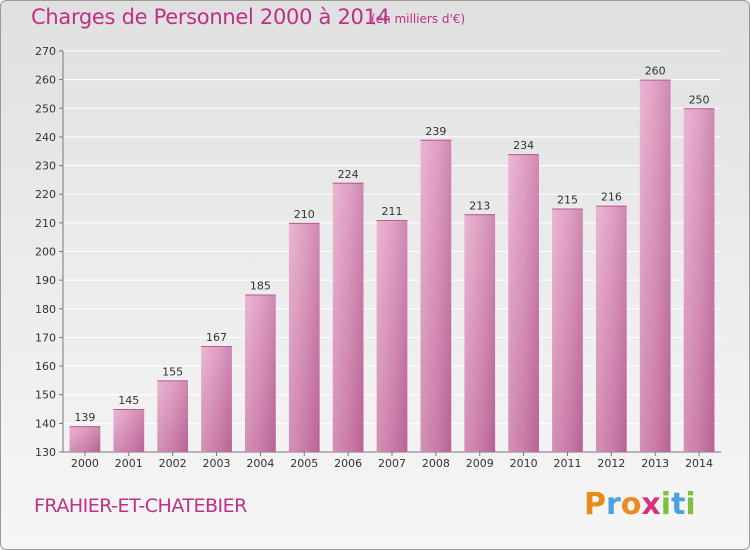 The image size is (750, 550). Describe the element at coordinates (45, 137) in the screenshot. I see `y-tick-label: 240` at that location.